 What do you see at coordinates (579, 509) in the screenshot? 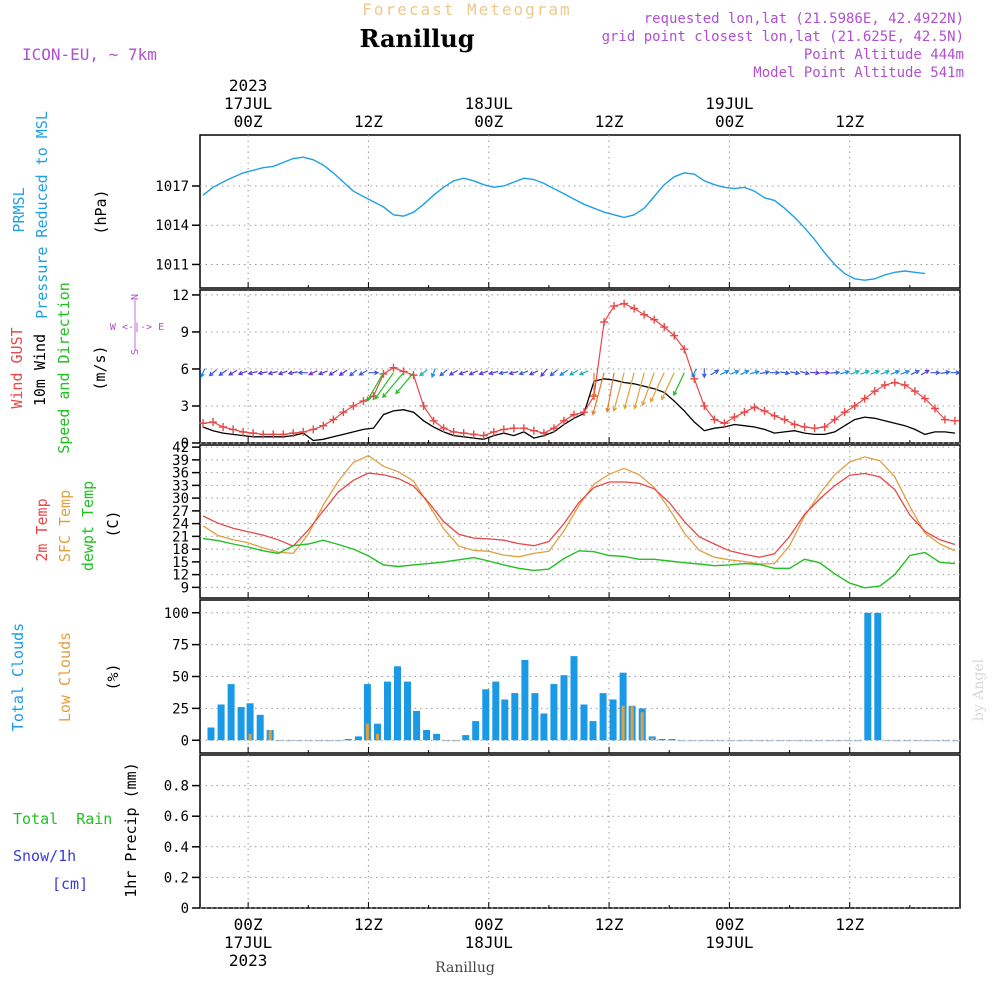
I see `sfc-temp-line` at bounding box center [579, 509].